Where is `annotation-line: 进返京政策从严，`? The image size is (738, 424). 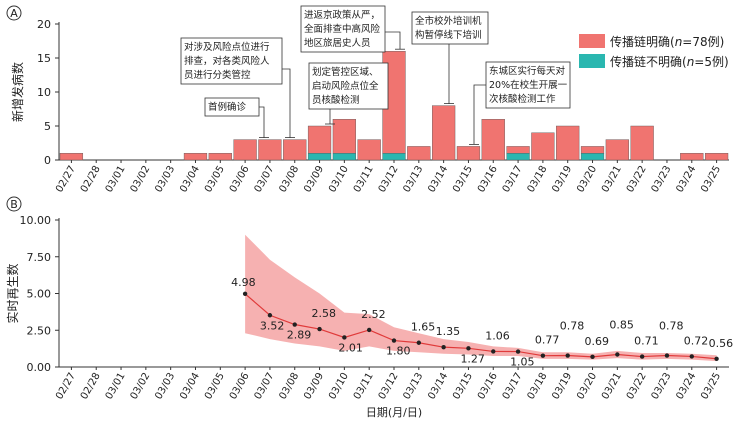 annotation-line: 进返京政策从严， is located at coordinates (342, 15).